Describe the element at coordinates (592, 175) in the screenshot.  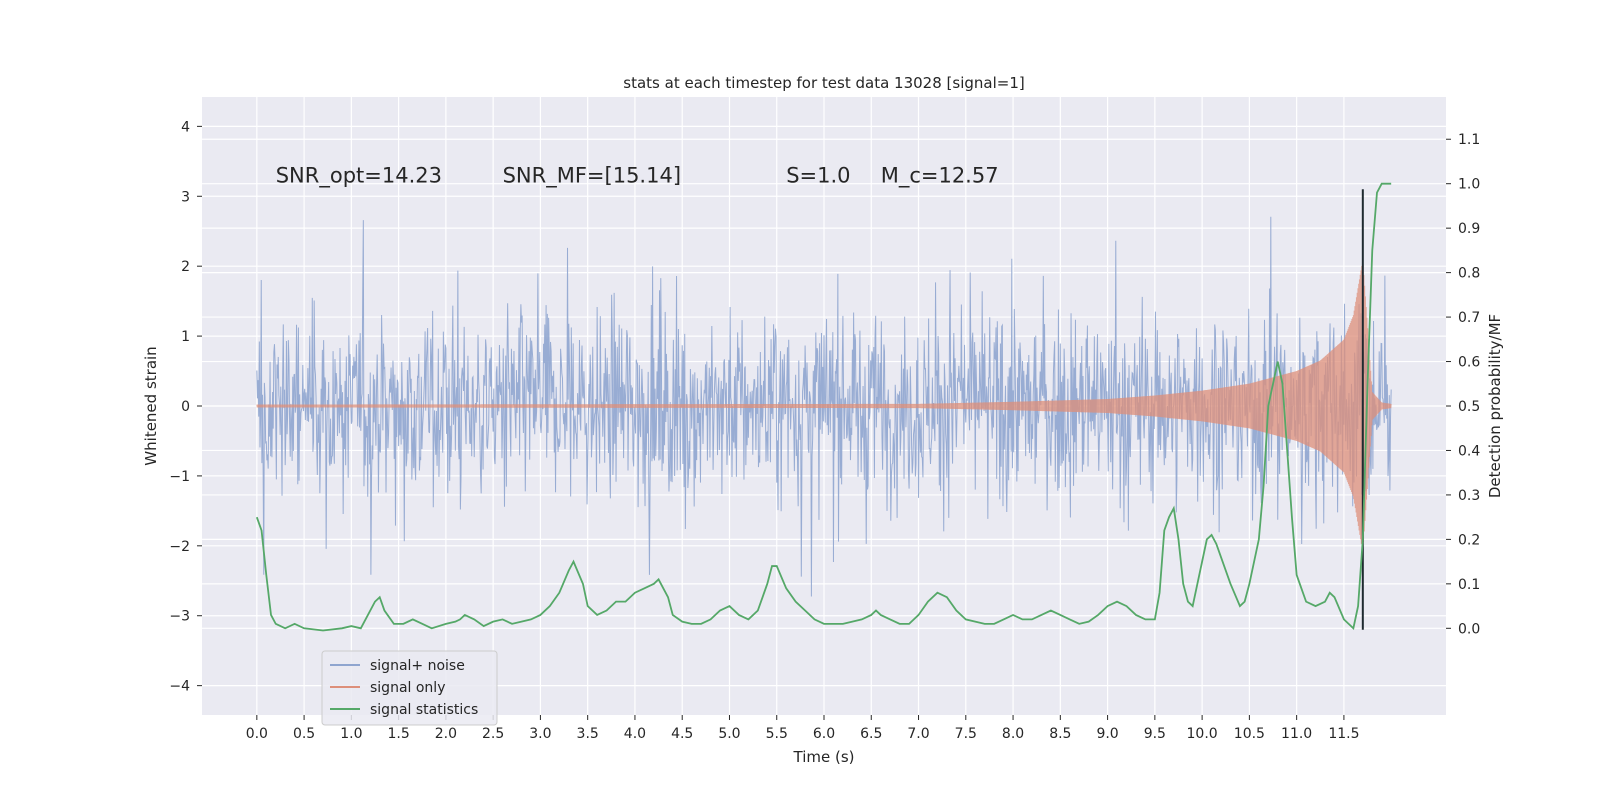
I see `annotation-text: SNR_MF=[15.14]` at that location.